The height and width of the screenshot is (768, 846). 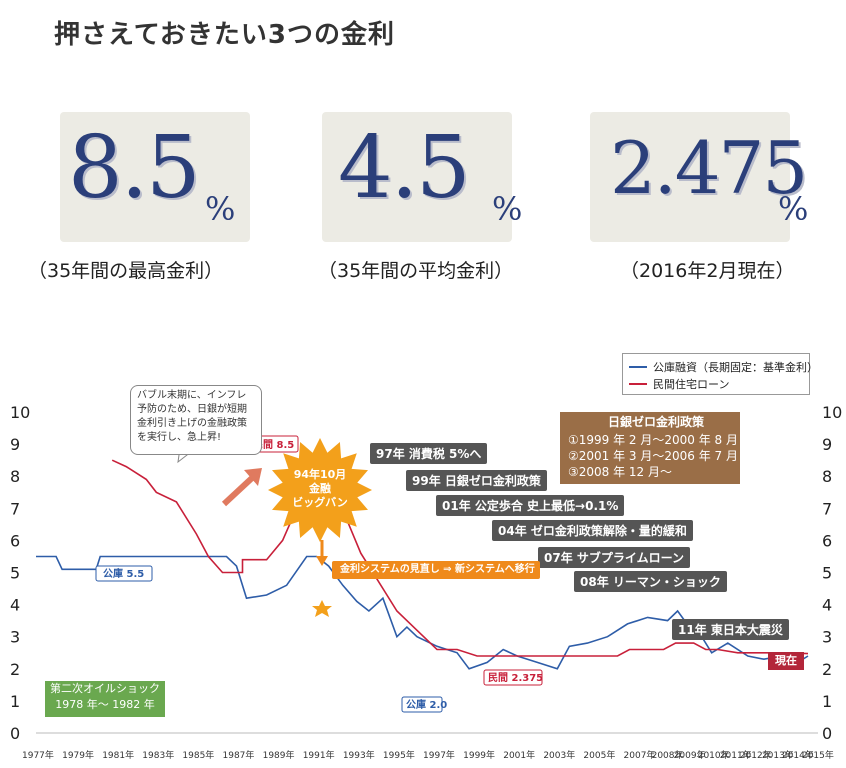 What do you see at coordinates (15, 476) in the screenshot?
I see `y-tick-label-left: 8` at bounding box center [15, 476].